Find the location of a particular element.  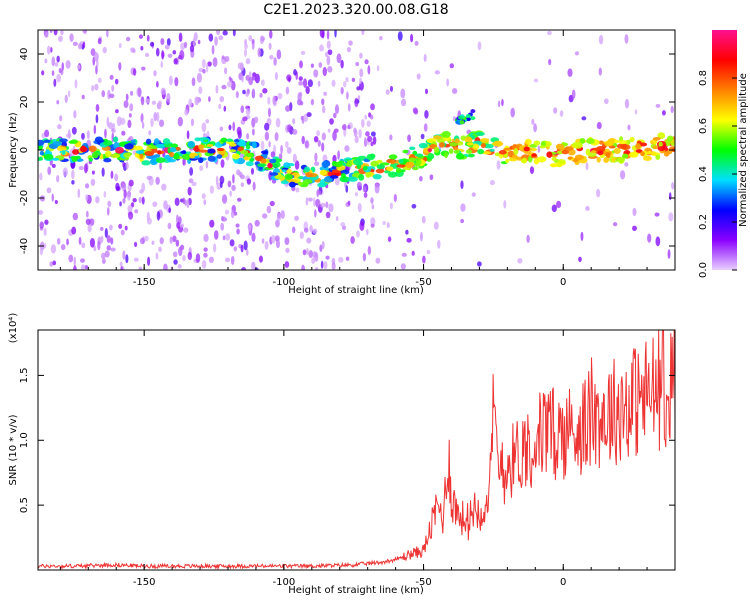

x-tick-label: -50 is located at coordinates (423, 582).